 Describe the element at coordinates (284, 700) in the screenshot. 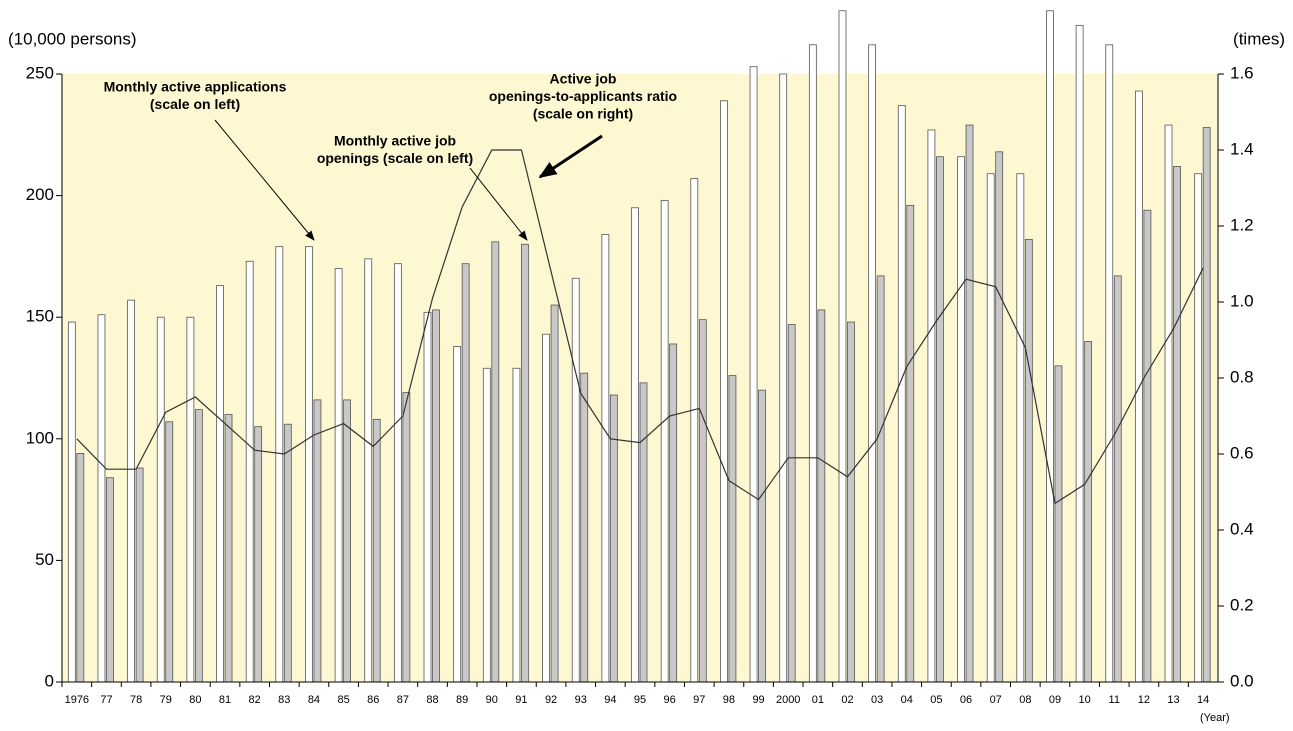

I see `x-tick-label: 83` at that location.